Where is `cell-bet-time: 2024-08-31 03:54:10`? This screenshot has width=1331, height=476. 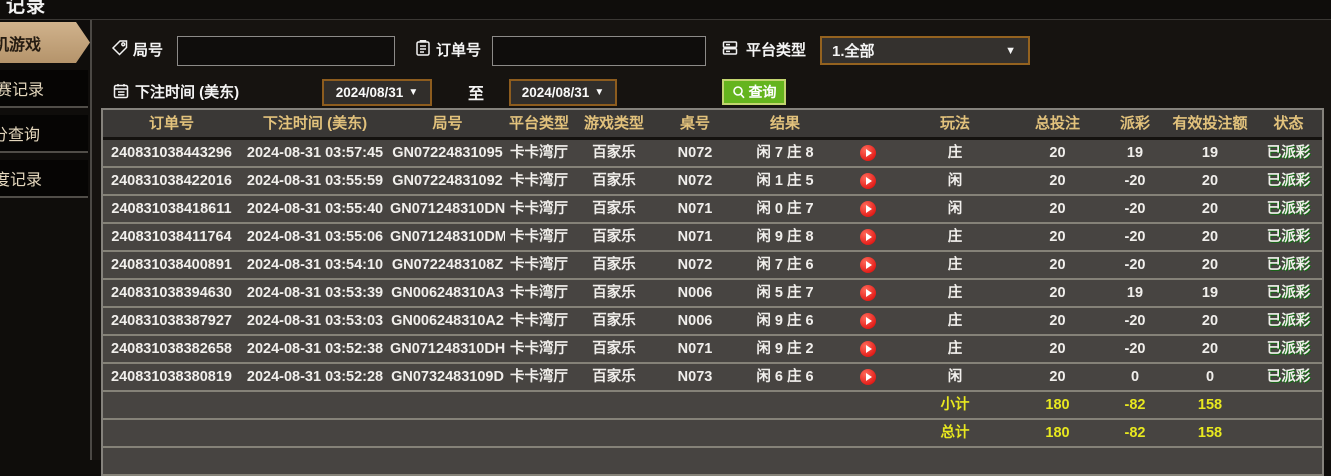
cell-bet-time: 2024-08-31 03:54:10 is located at coordinates (315, 265).